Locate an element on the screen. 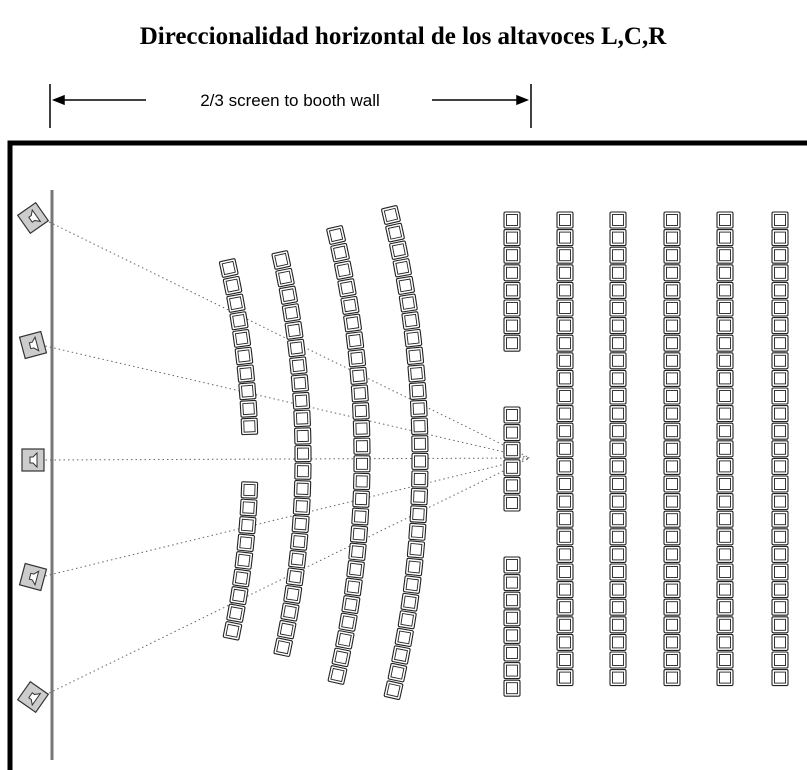 The width and height of the screenshot is (807, 770). sight-line is located at coordinates (285, 401).